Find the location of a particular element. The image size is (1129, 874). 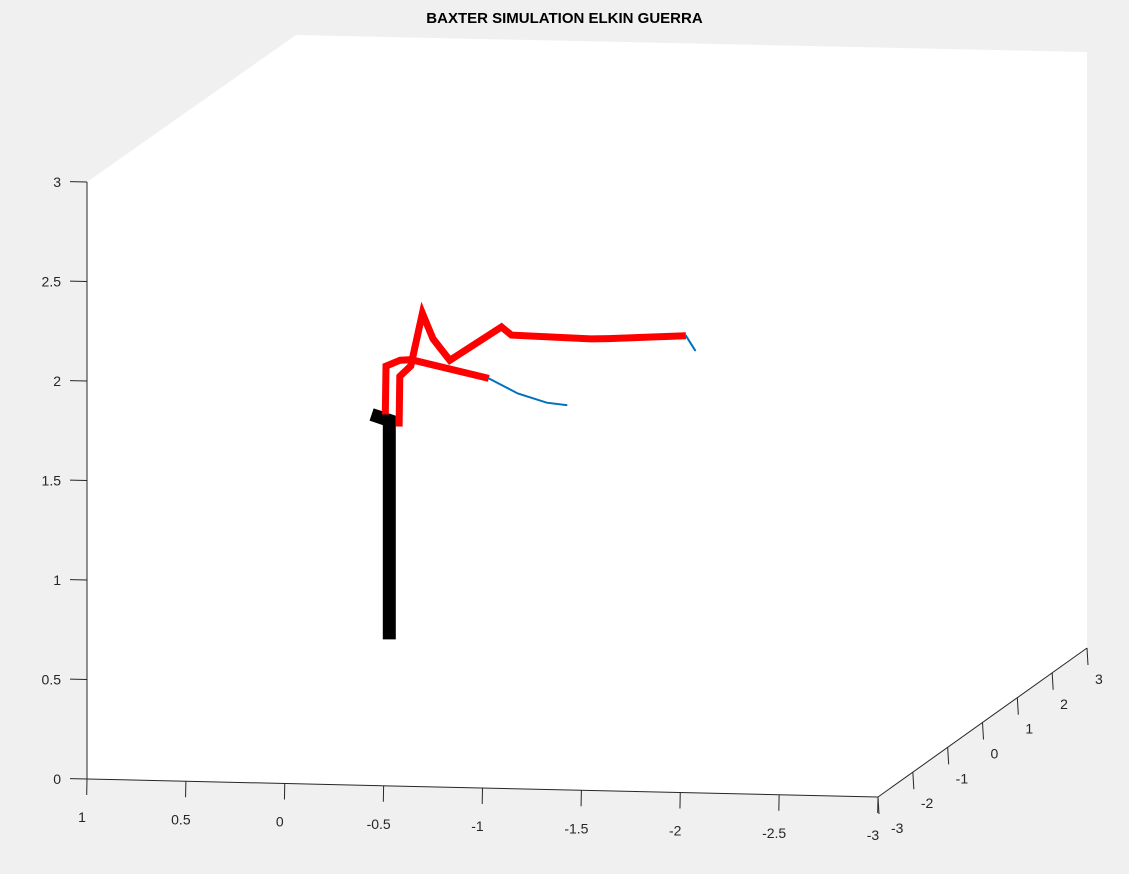

x-tick-label: 1 is located at coordinates (82, 817).